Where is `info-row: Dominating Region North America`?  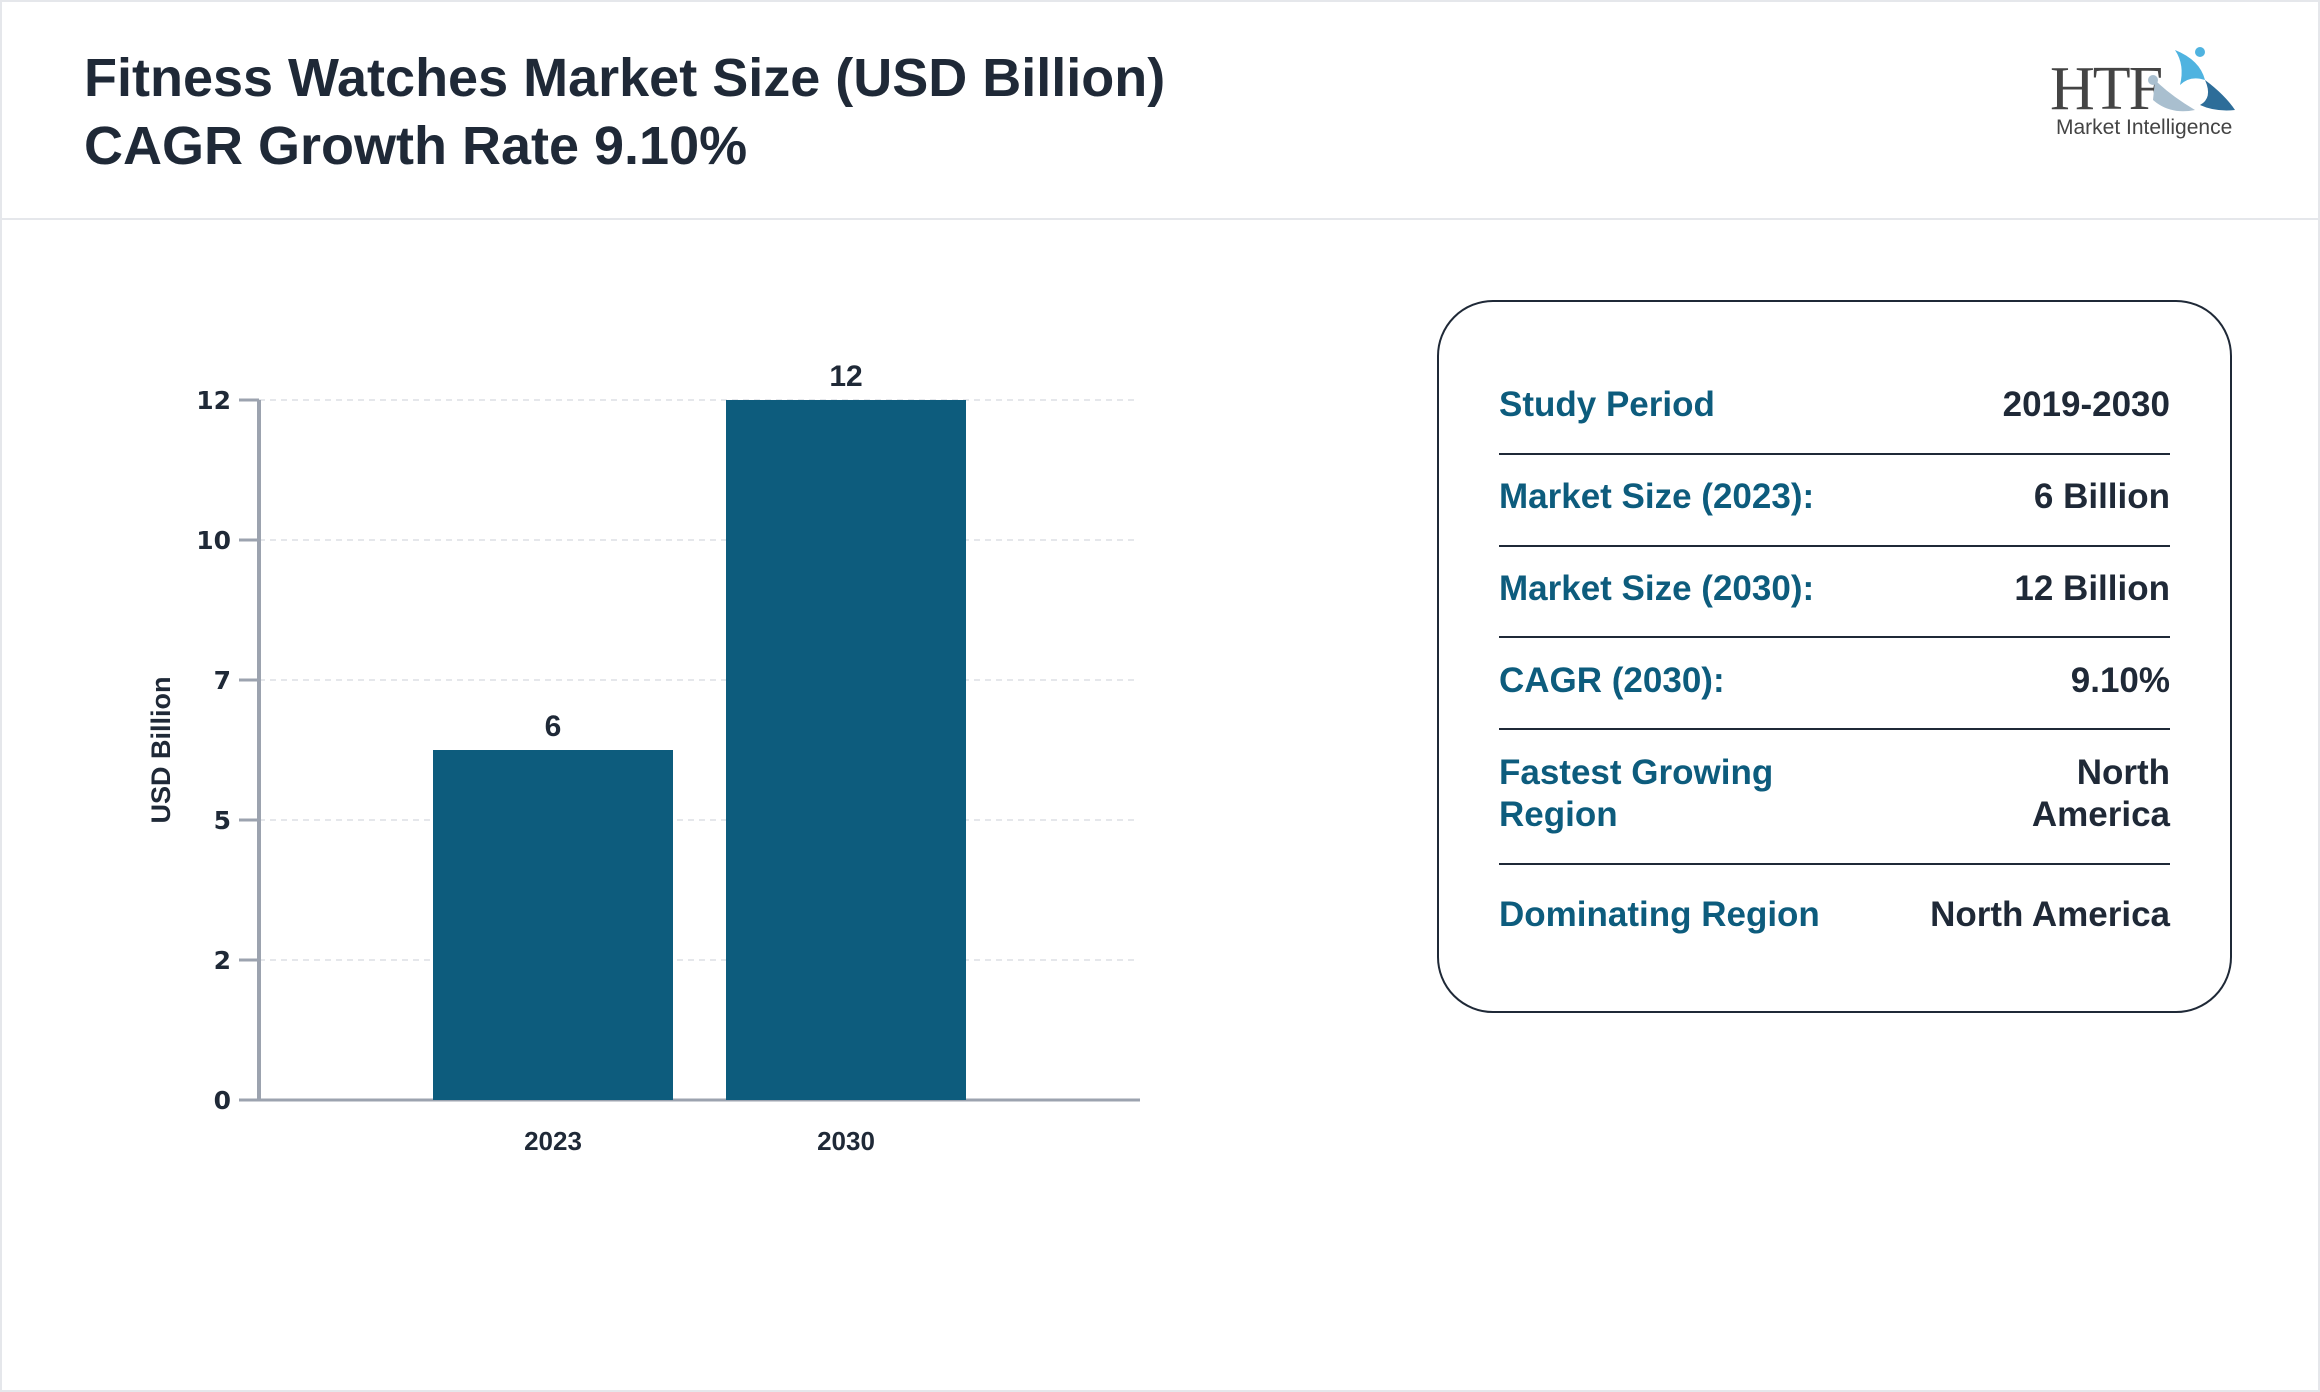 info-row: Dominating Region North America is located at coordinates (1834, 915).